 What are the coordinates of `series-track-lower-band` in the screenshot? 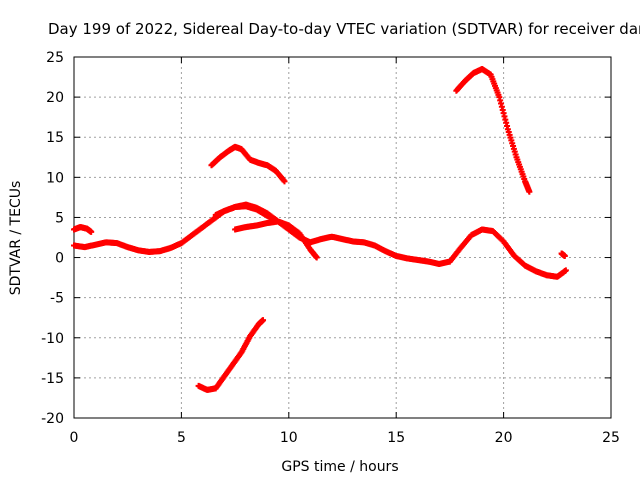 It's located at (276, 239).